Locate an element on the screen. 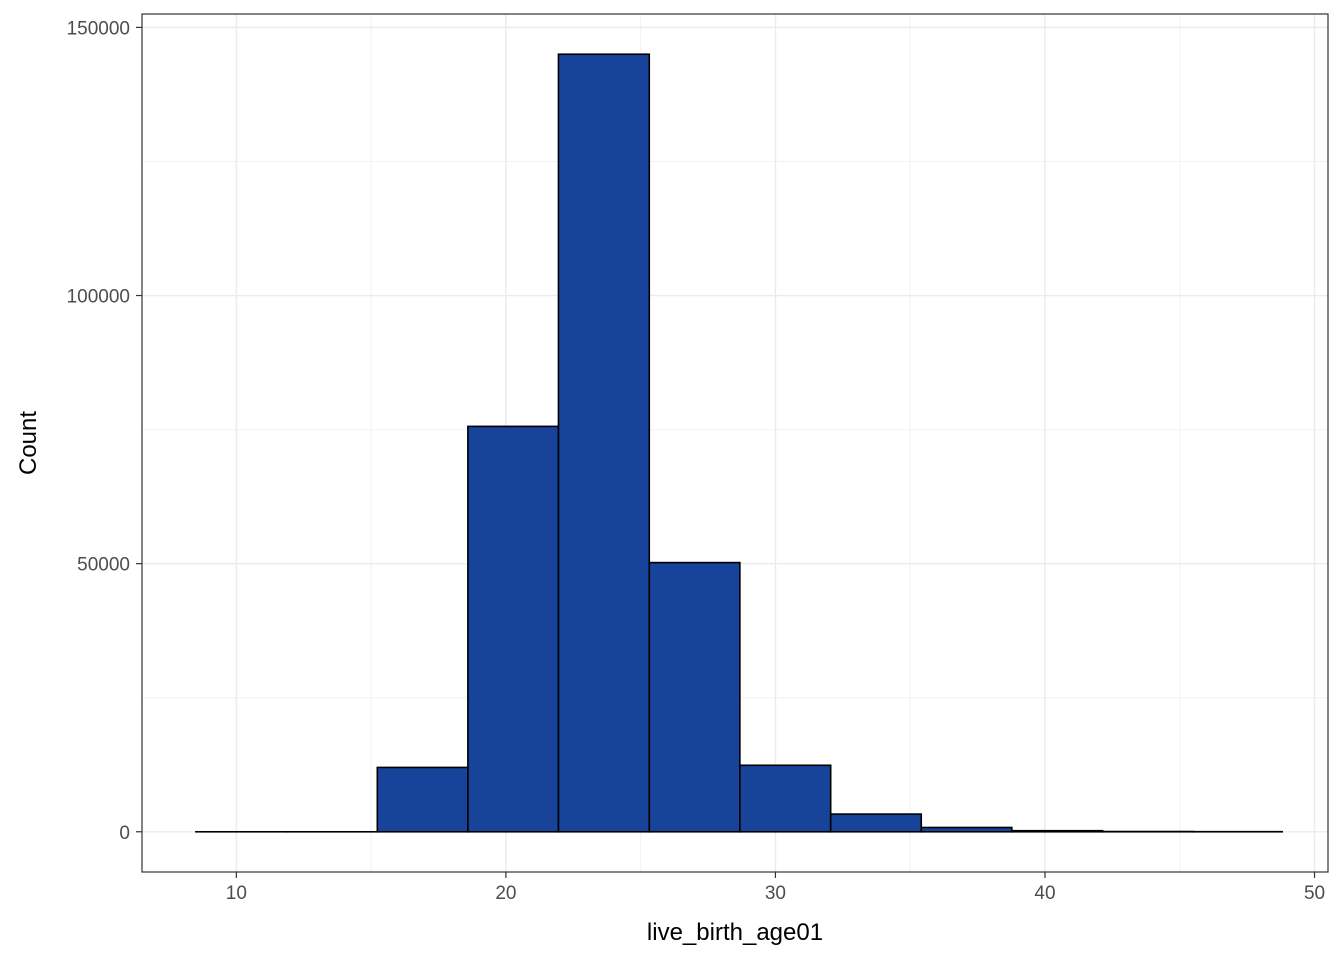 This screenshot has width=1344, height=960. y-axis-ticks: 0 50000 100000 150000 is located at coordinates (104, 431).